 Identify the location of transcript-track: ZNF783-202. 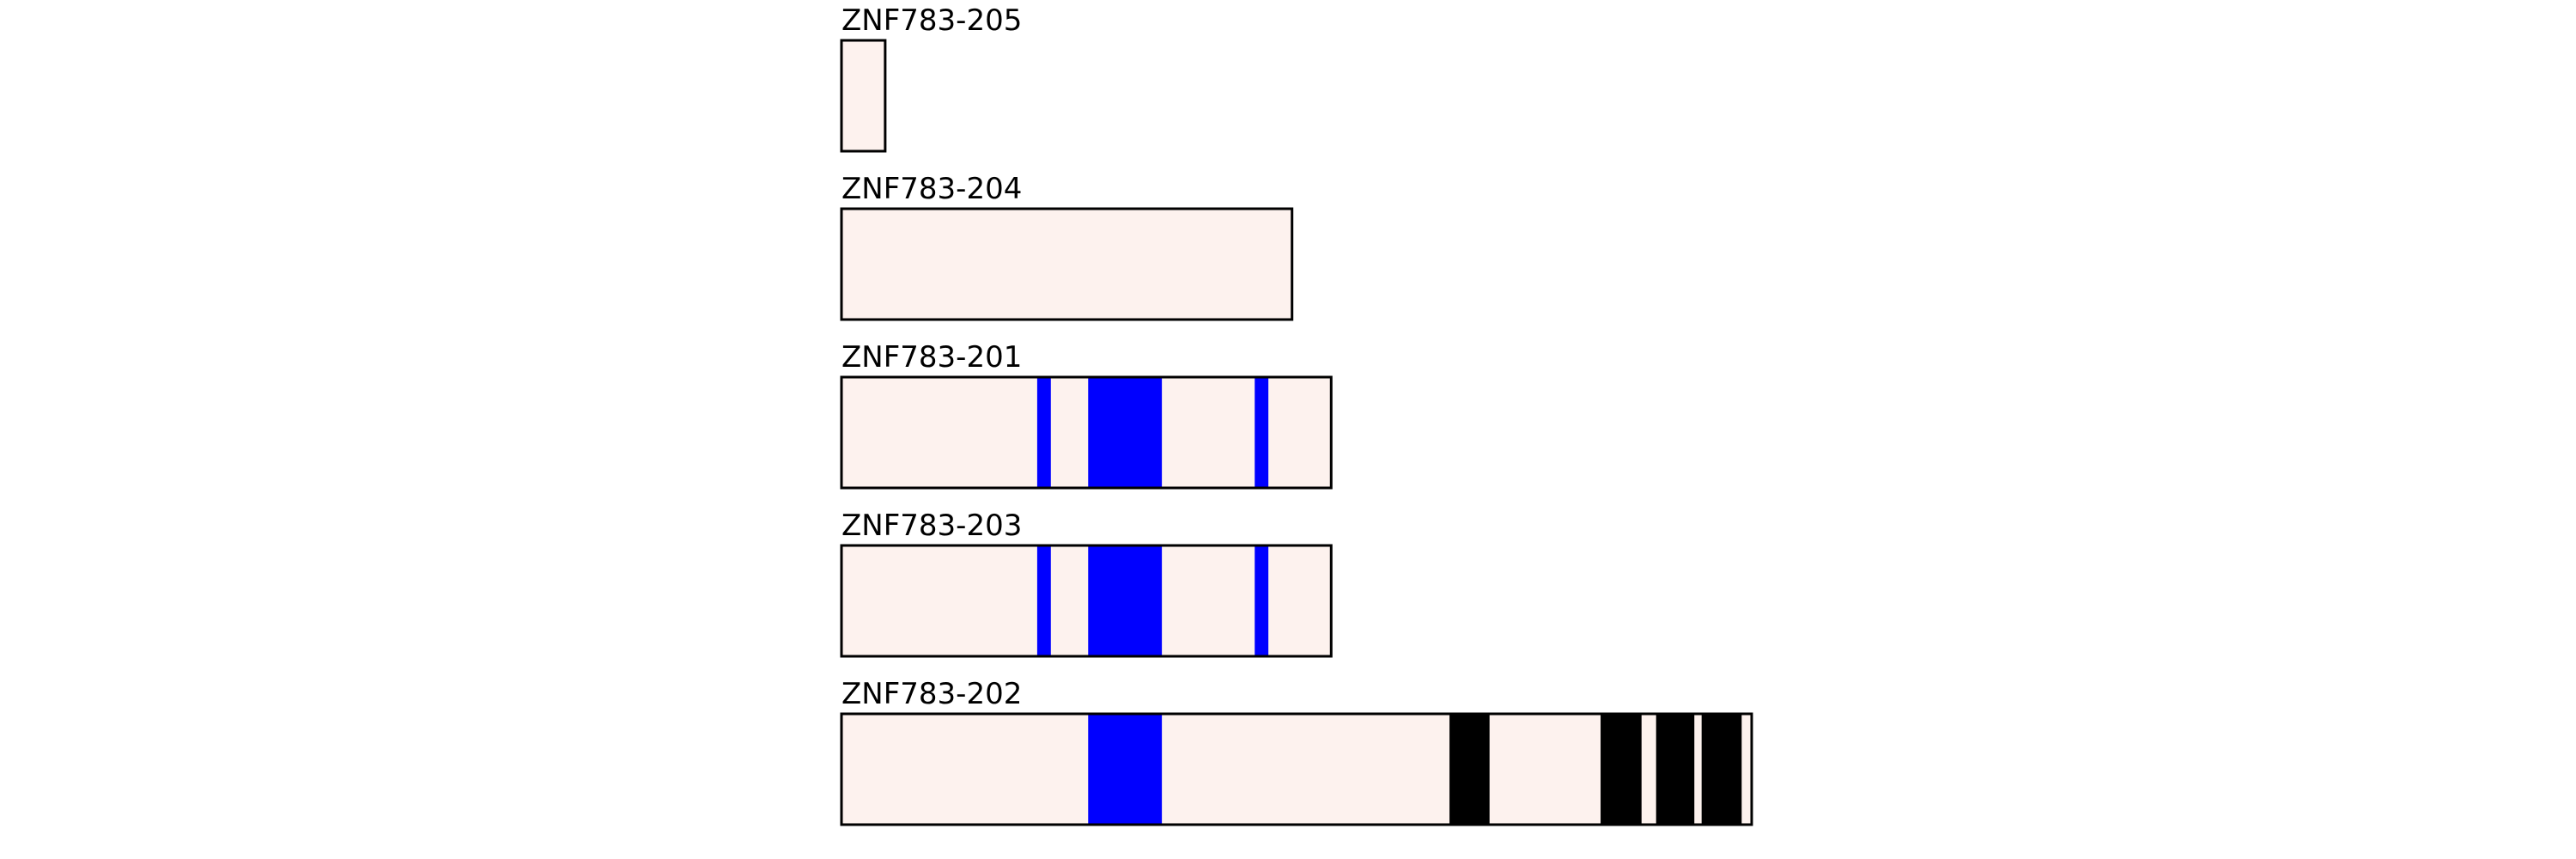
(1297, 751).